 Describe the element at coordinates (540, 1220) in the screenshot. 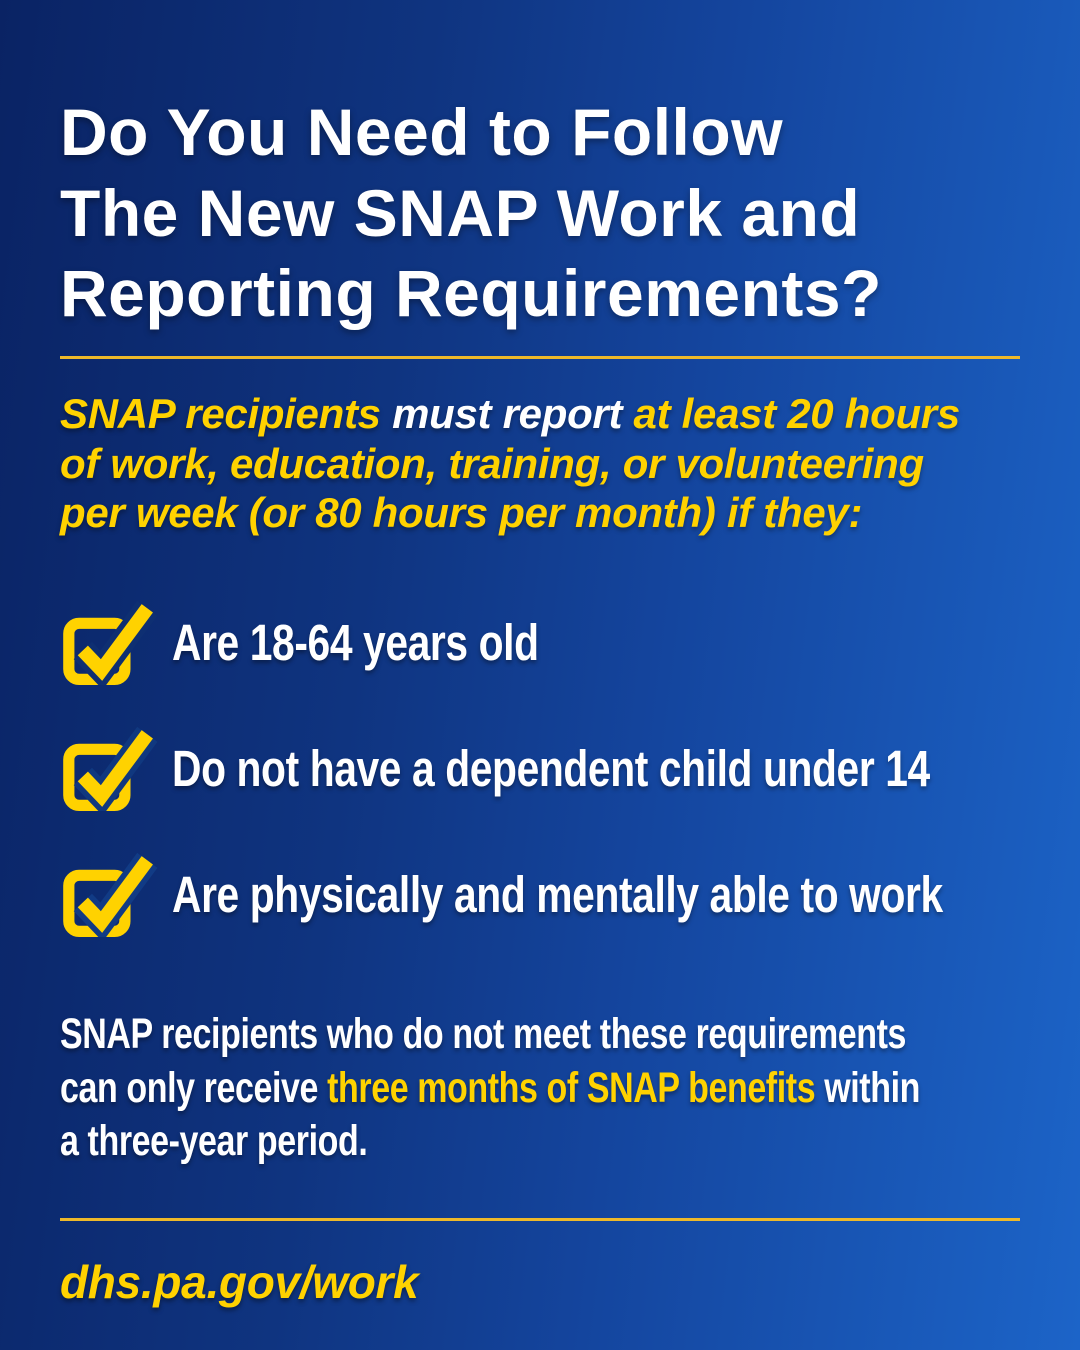

I see `footer-divider` at that location.